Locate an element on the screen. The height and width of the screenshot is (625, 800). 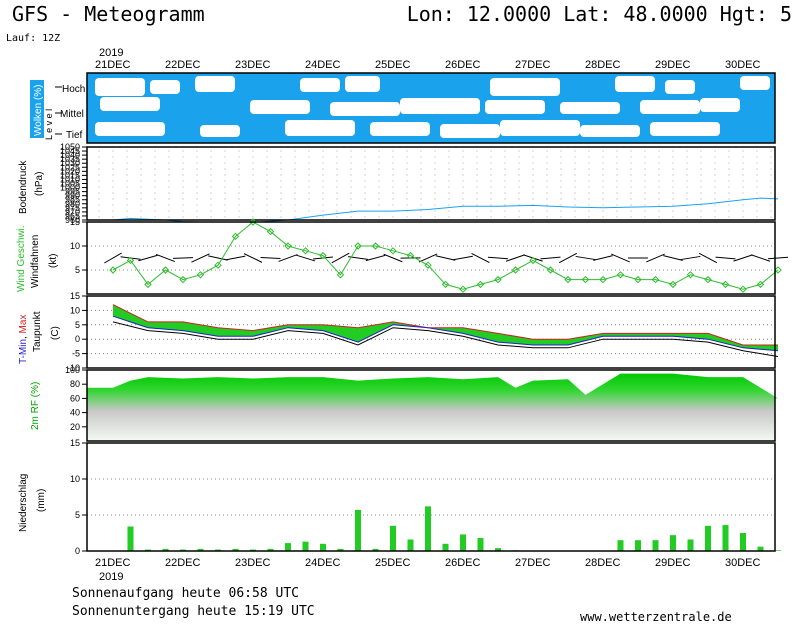
temp-max-line is located at coordinates (445, 325).